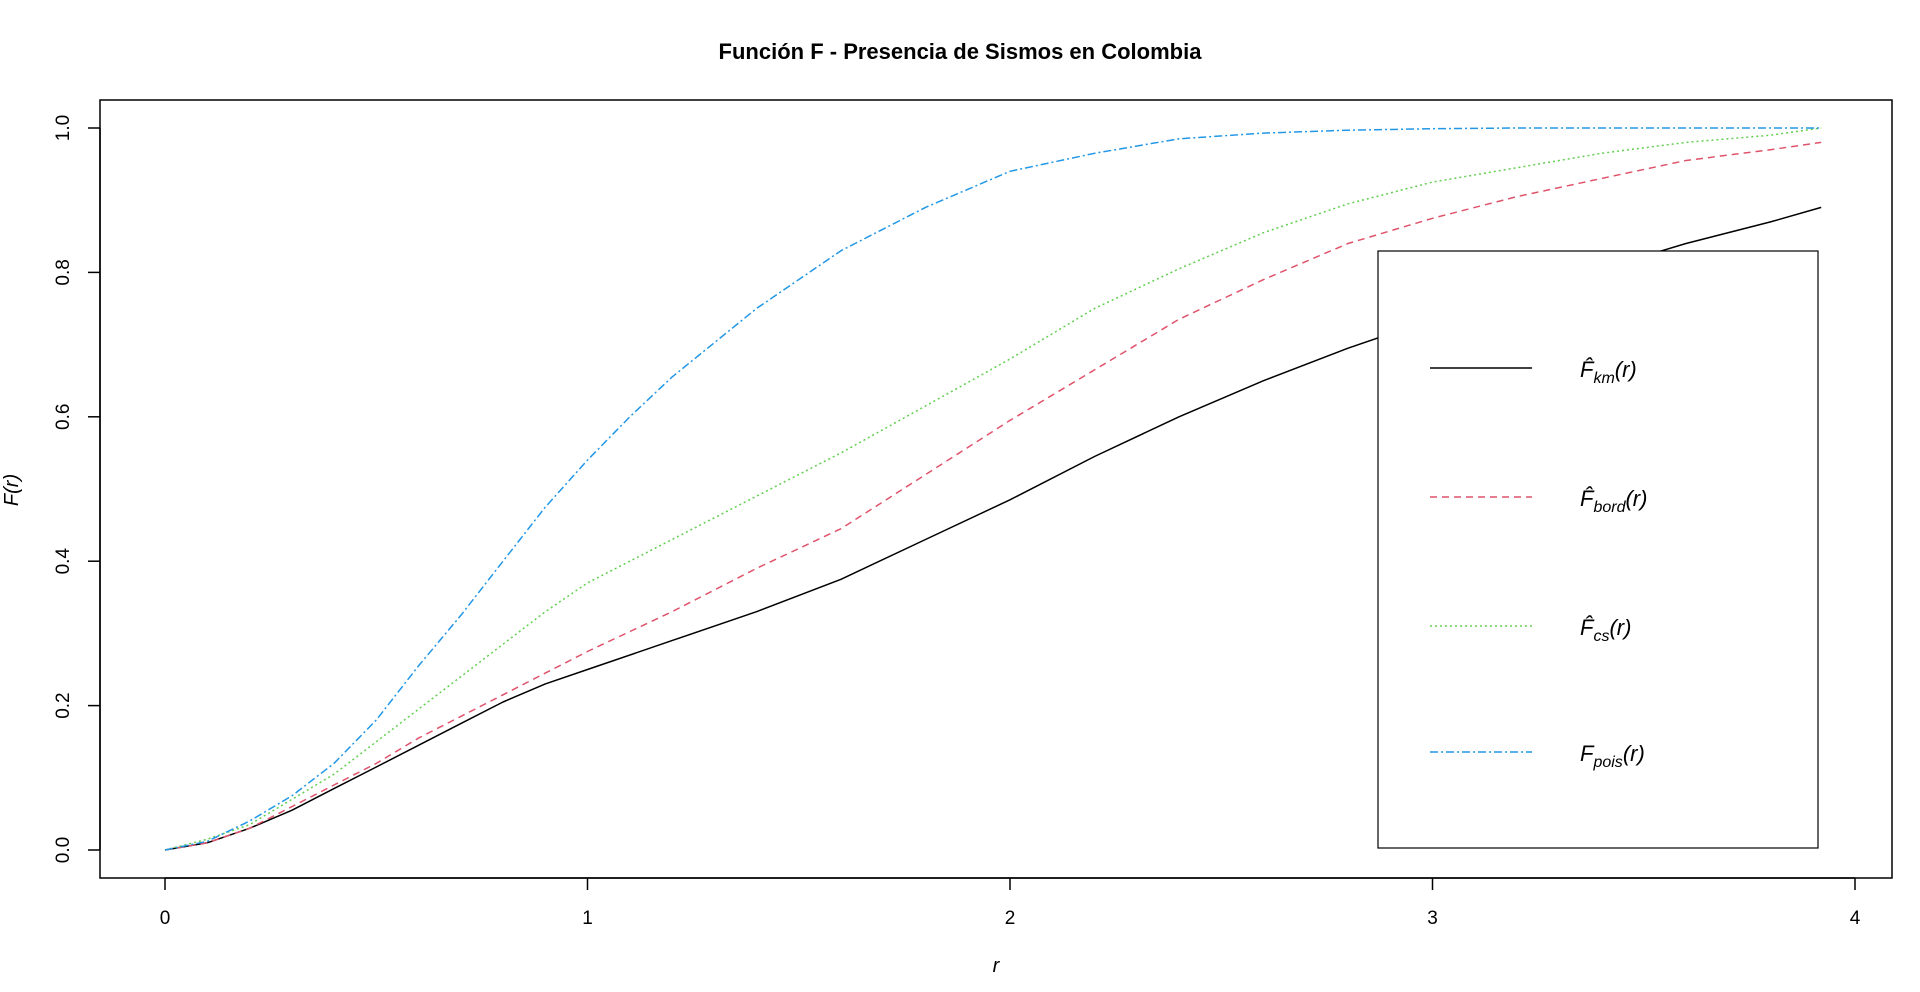 This screenshot has width=1920, height=992. I want to click on x-tick-label: 2, so click(1010, 918).